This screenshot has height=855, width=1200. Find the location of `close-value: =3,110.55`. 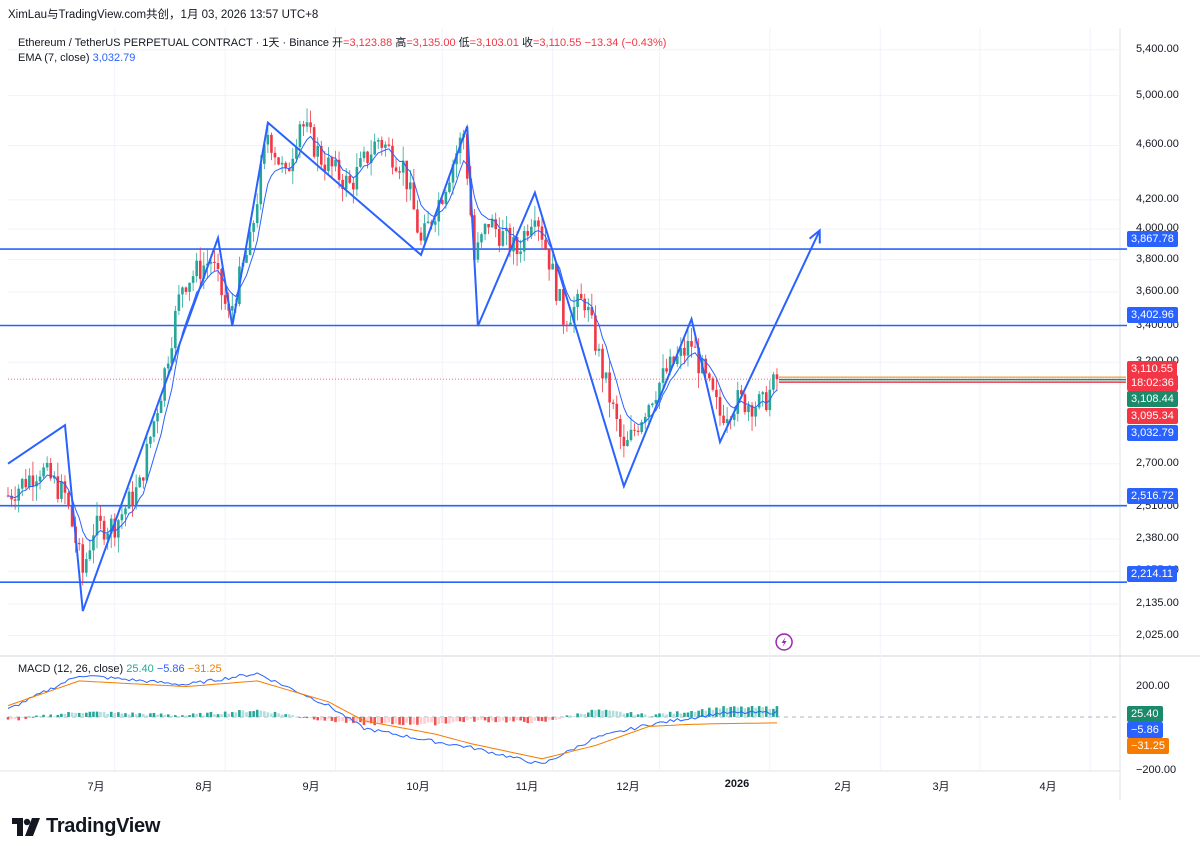

close-value: =3,110.55 is located at coordinates (557, 43).